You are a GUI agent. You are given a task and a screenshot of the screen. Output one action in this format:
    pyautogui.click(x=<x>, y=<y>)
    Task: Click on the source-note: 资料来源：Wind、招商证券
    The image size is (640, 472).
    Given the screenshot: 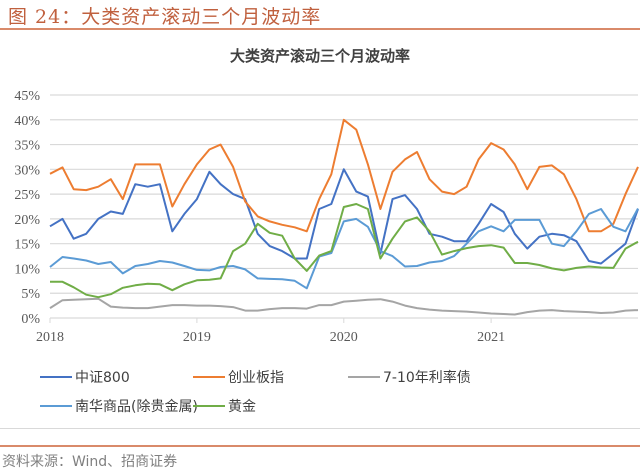 What is the action you would take?
    pyautogui.click(x=90, y=462)
    